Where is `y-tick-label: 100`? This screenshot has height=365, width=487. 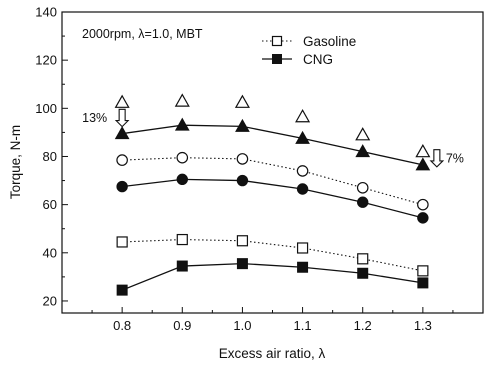
y-tick-label: 100 is located at coordinates (46, 108).